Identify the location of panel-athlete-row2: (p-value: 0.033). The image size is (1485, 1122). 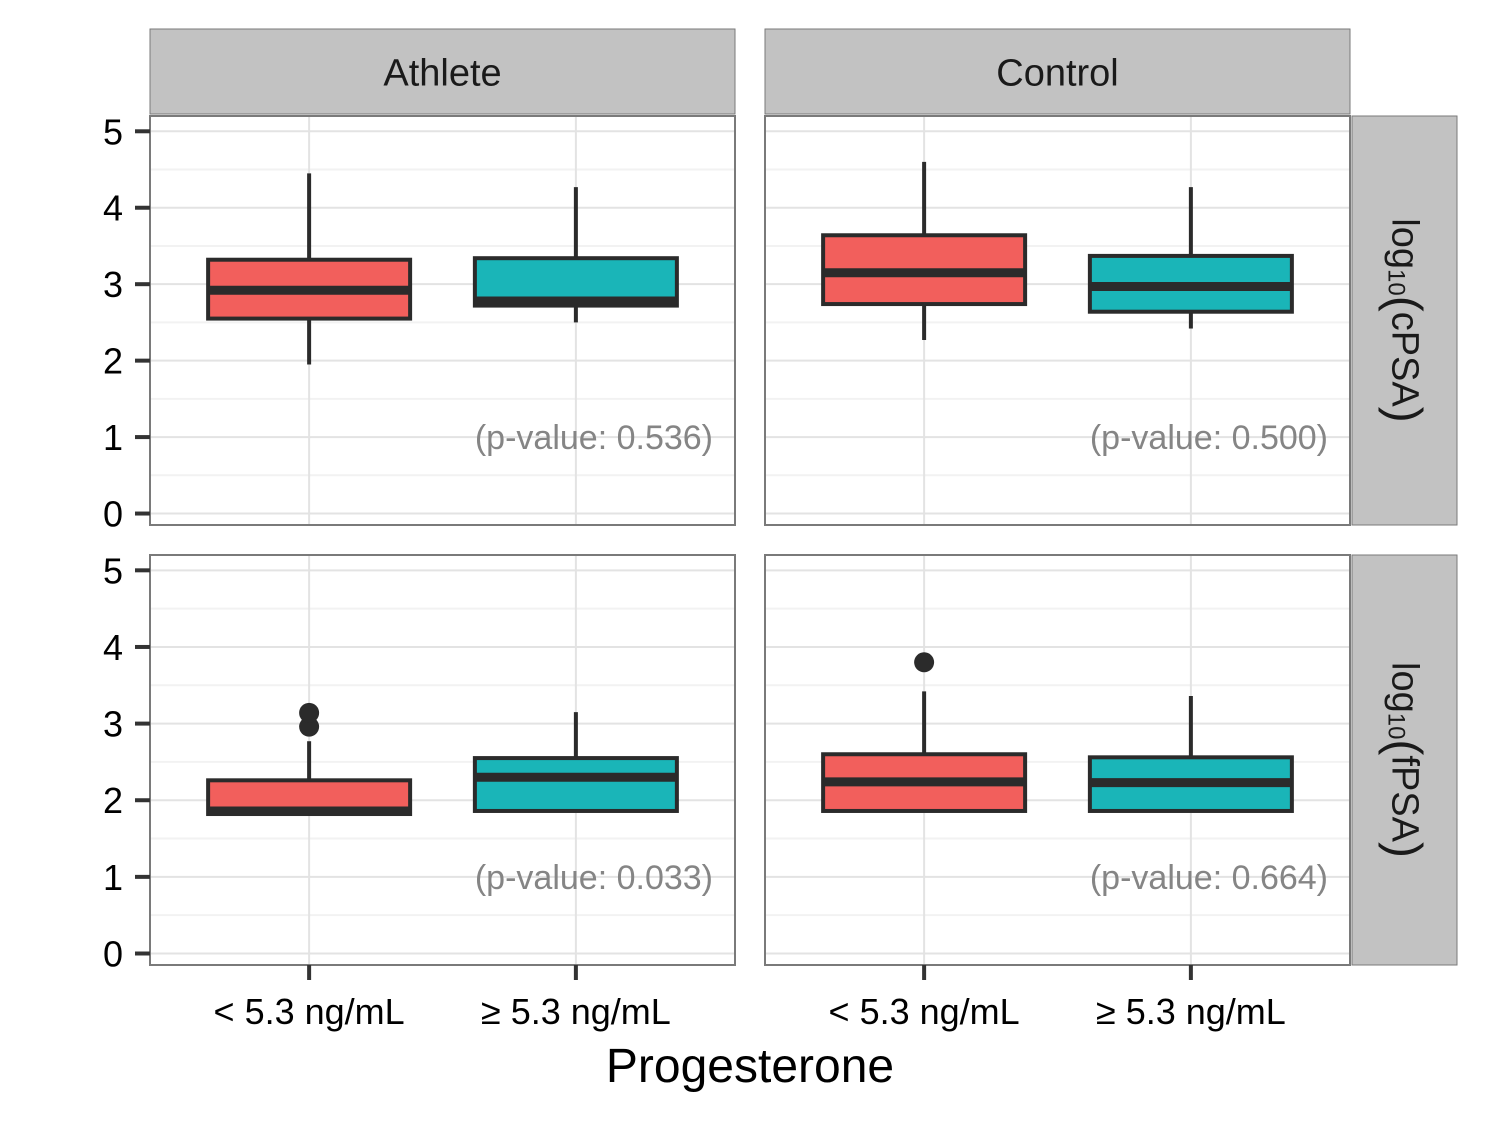
(442, 760).